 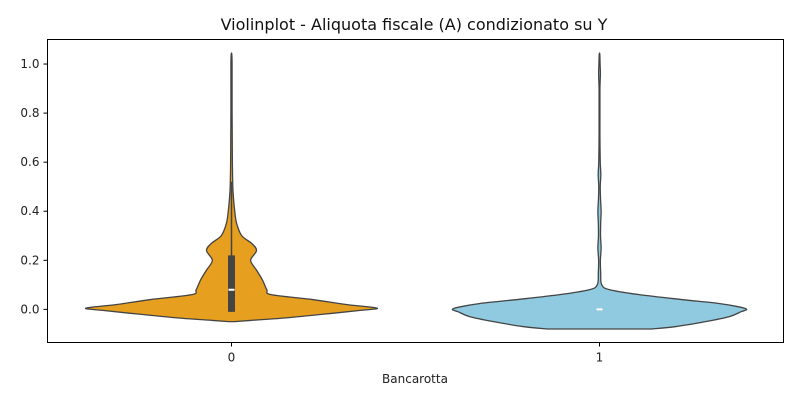 I want to click on y-tick-label: 0.4, so click(x=29, y=211).